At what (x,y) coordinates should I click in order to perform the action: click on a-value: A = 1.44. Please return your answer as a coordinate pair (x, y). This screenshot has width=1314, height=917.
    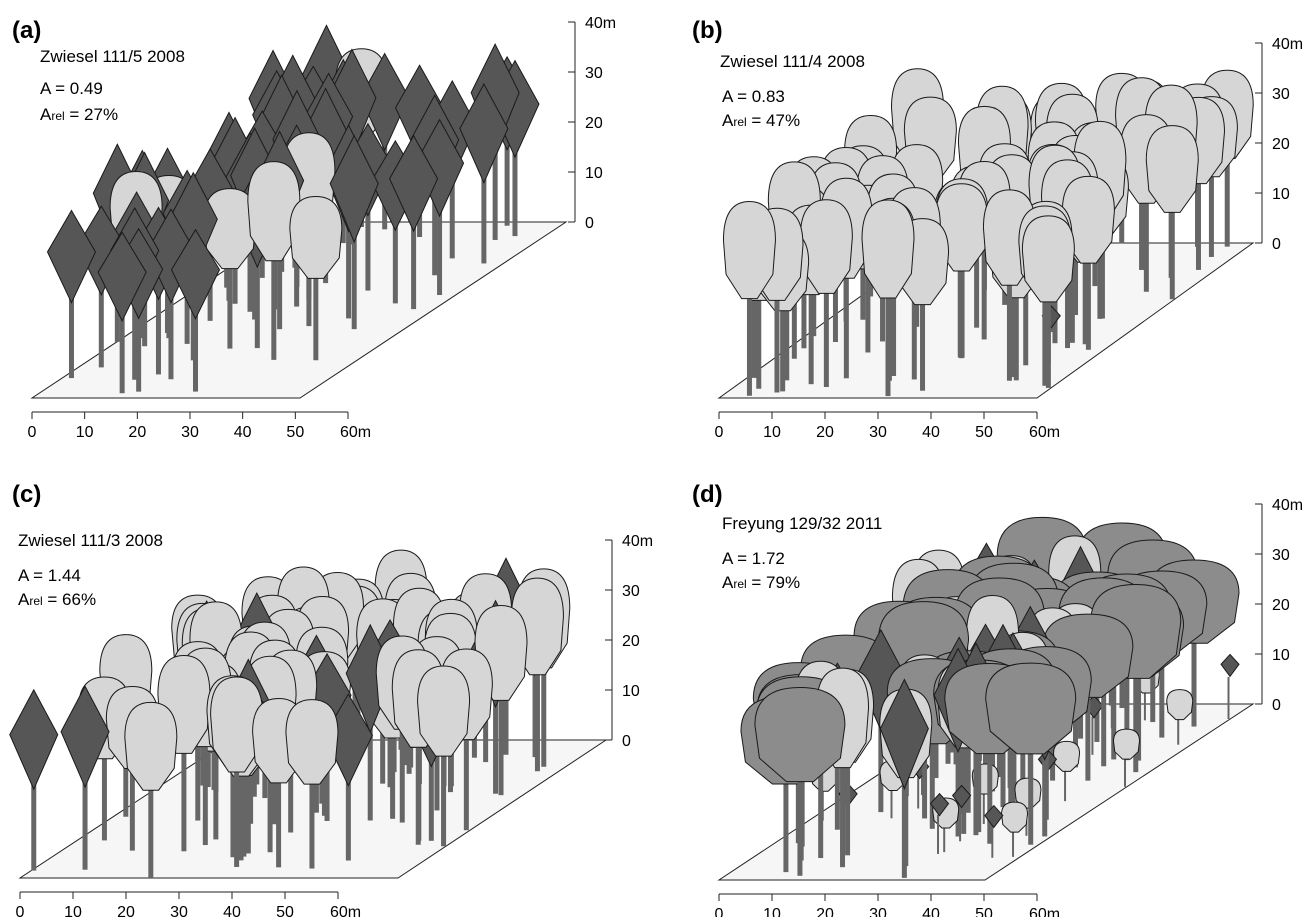
    Looking at the image, I should click on (49, 575).